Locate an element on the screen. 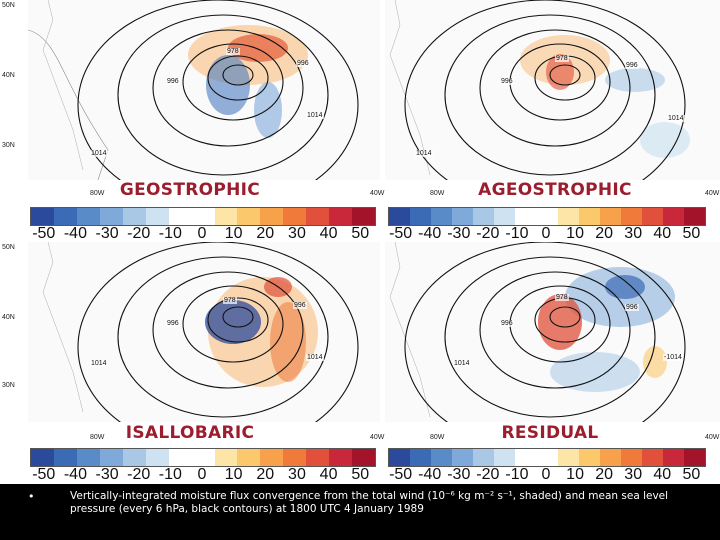 The width and height of the screenshot is (720, 540). pressure-label: -1014 is located at coordinates (673, 357).